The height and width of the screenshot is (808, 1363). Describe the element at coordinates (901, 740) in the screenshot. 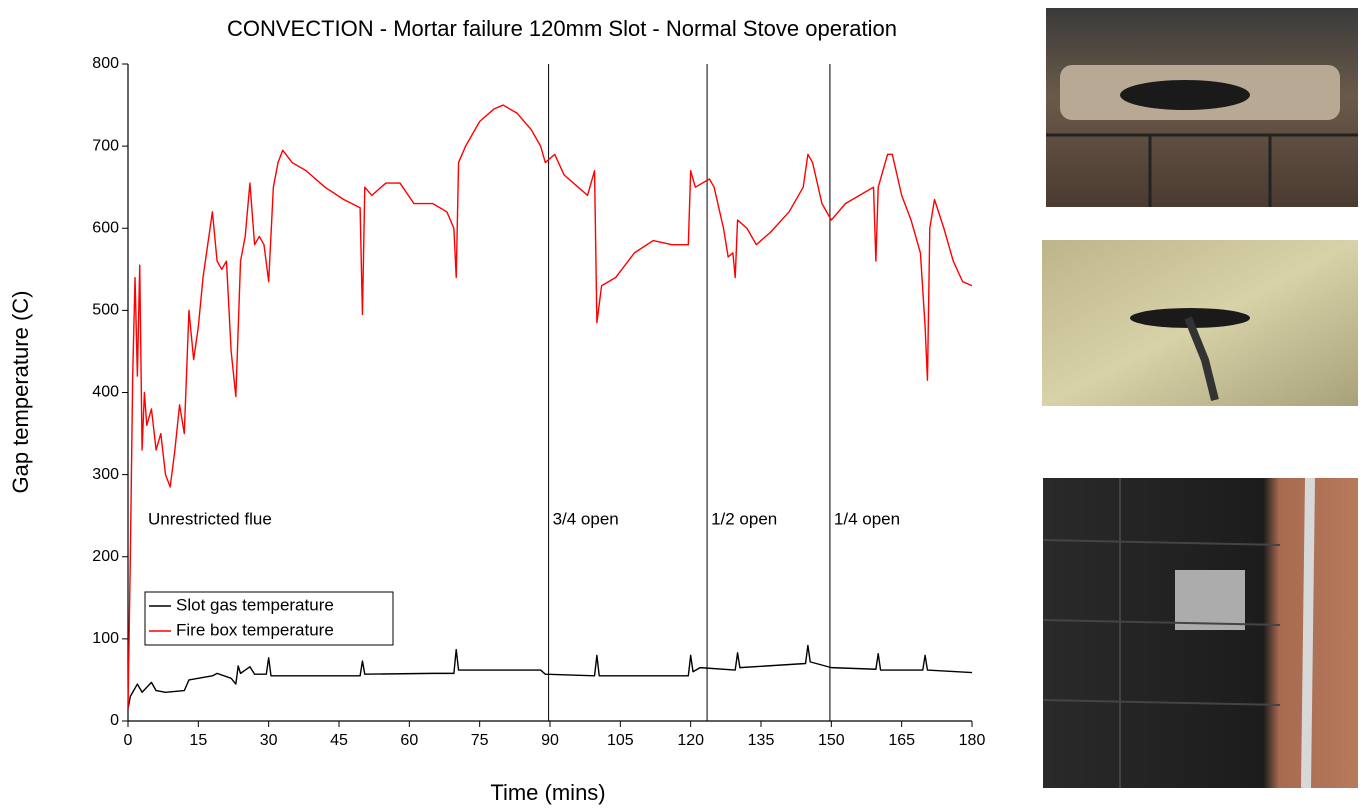

I see `x-tick-label: 165` at that location.